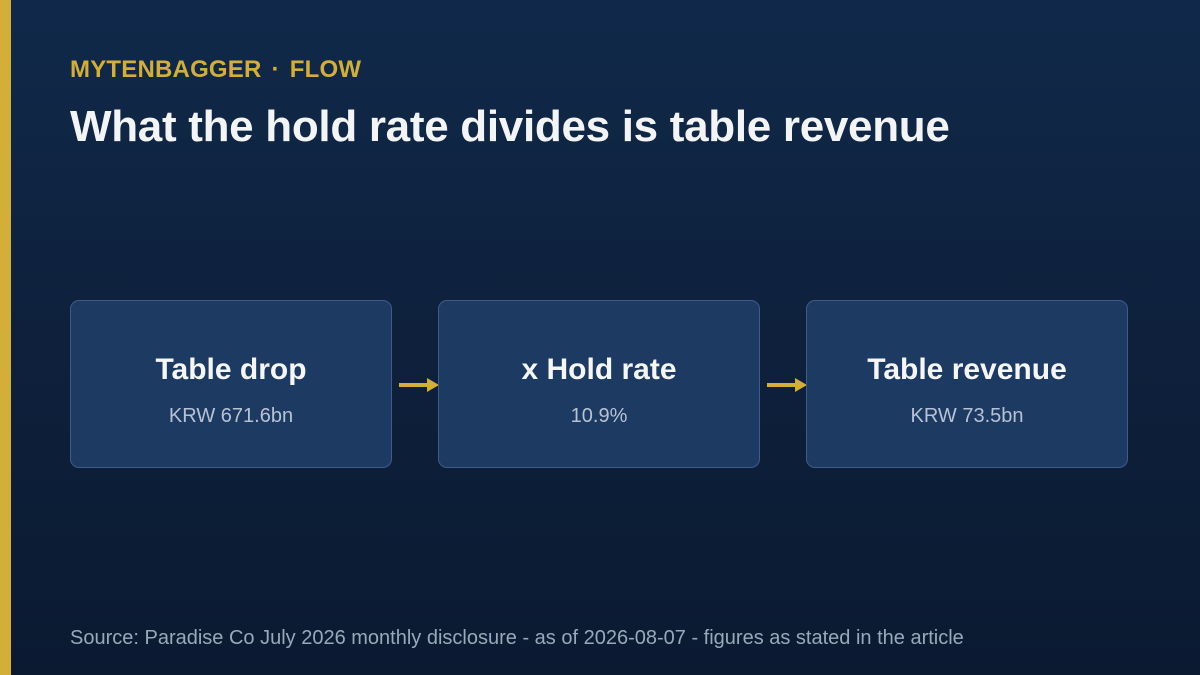 The image size is (1200, 675). What do you see at coordinates (231, 416) in the screenshot?
I see `flow-step-value: KRW 671.6bn` at bounding box center [231, 416].